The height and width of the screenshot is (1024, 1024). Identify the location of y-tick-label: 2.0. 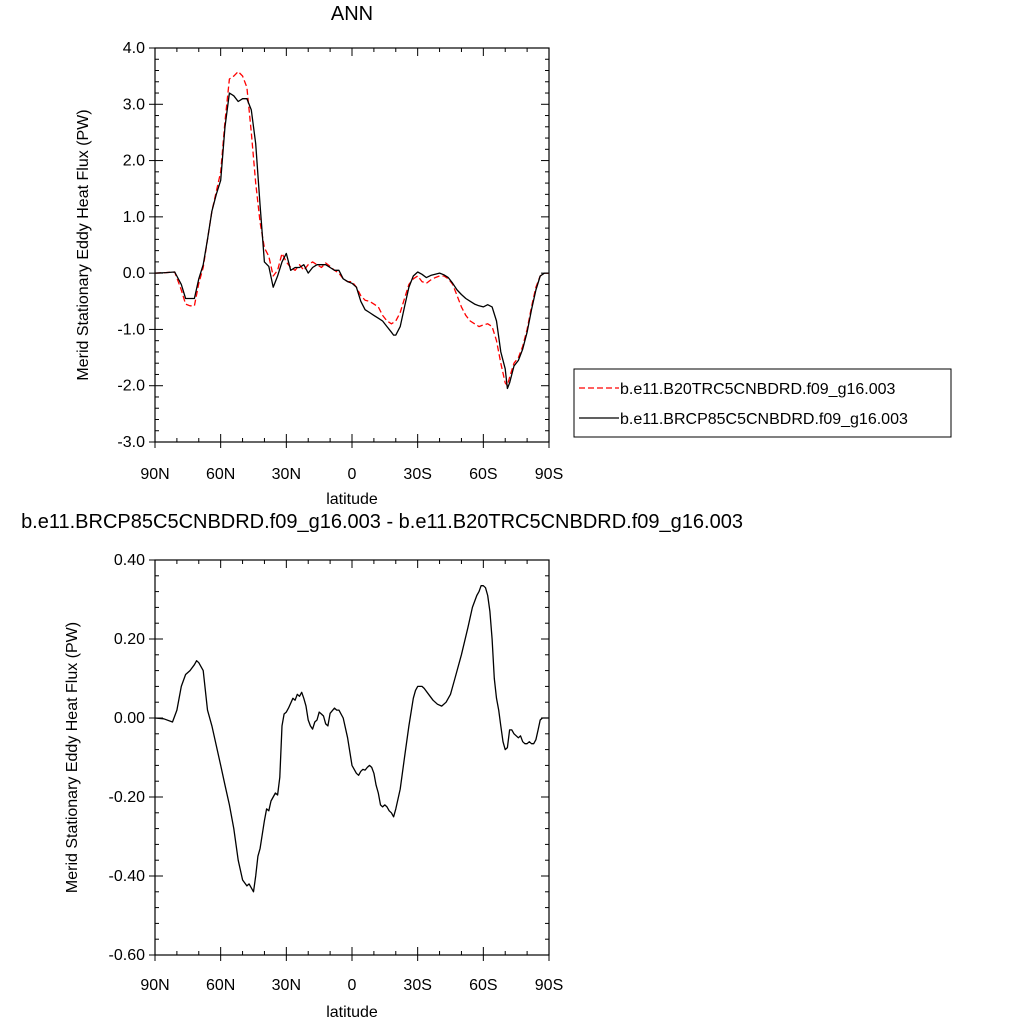
(134, 161).